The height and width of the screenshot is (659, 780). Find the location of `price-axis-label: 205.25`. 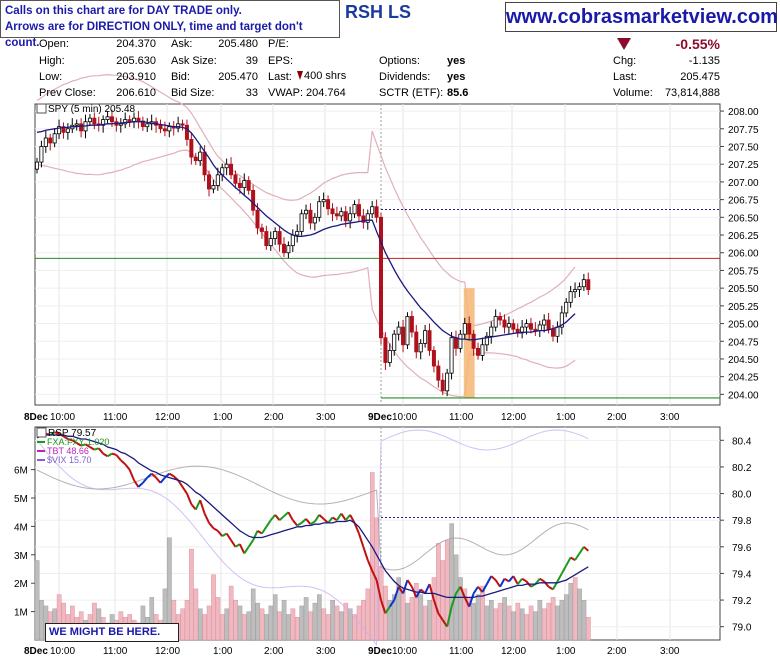

price-axis-label: 205.25 is located at coordinates (743, 307).